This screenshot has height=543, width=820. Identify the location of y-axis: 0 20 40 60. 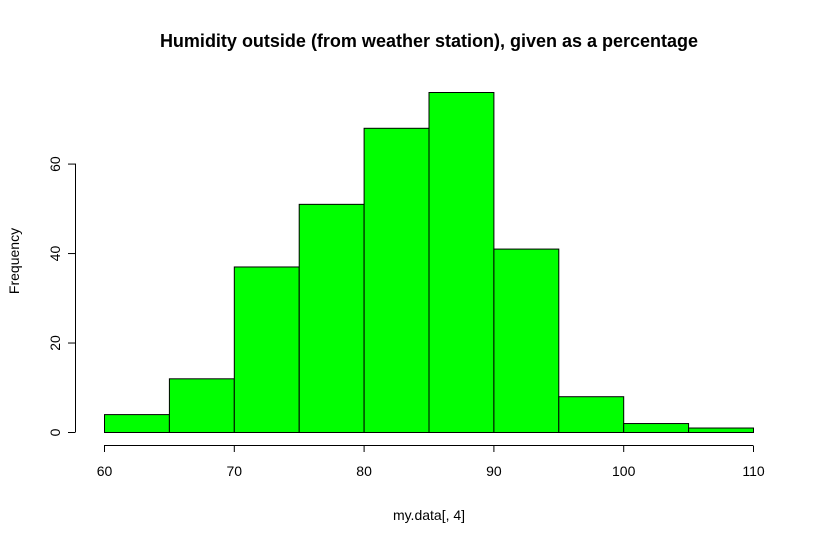
(61, 296).